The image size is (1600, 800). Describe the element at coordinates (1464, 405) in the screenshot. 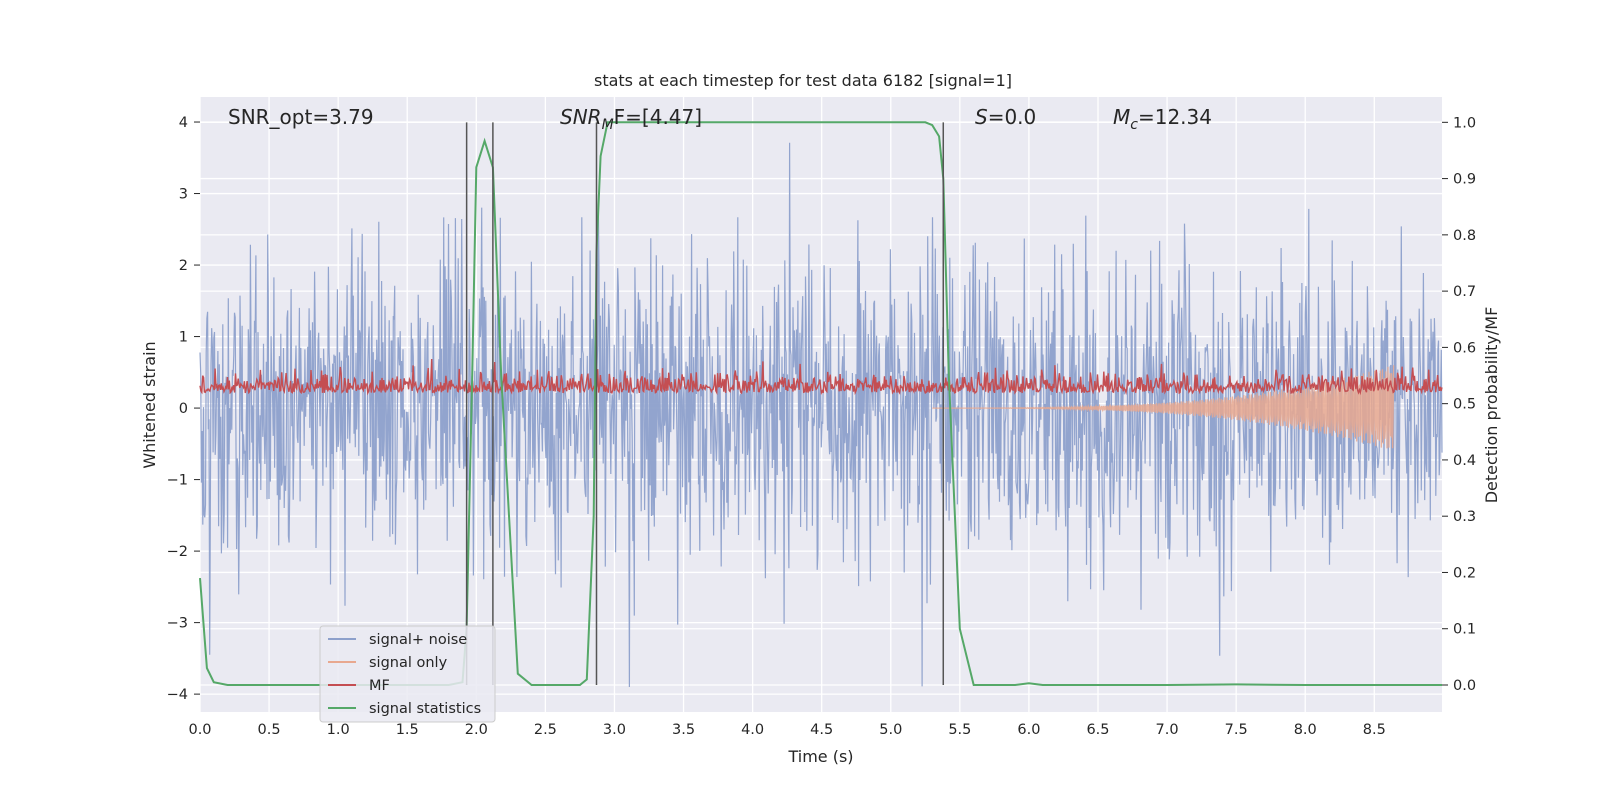

I see `y-tick-label-right: 0.5` at that location.